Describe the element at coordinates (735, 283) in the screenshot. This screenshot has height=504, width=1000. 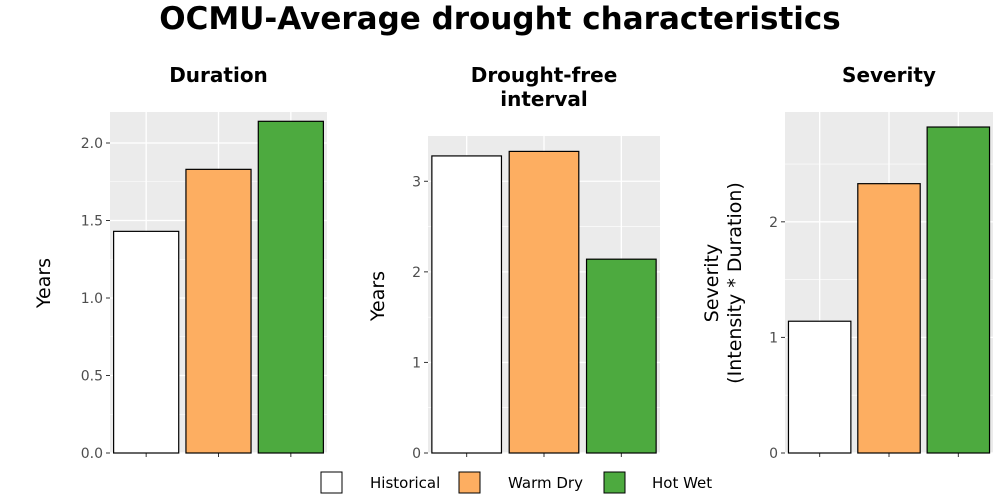
I see `y-axis-label: (Intensity * Duration)` at that location.